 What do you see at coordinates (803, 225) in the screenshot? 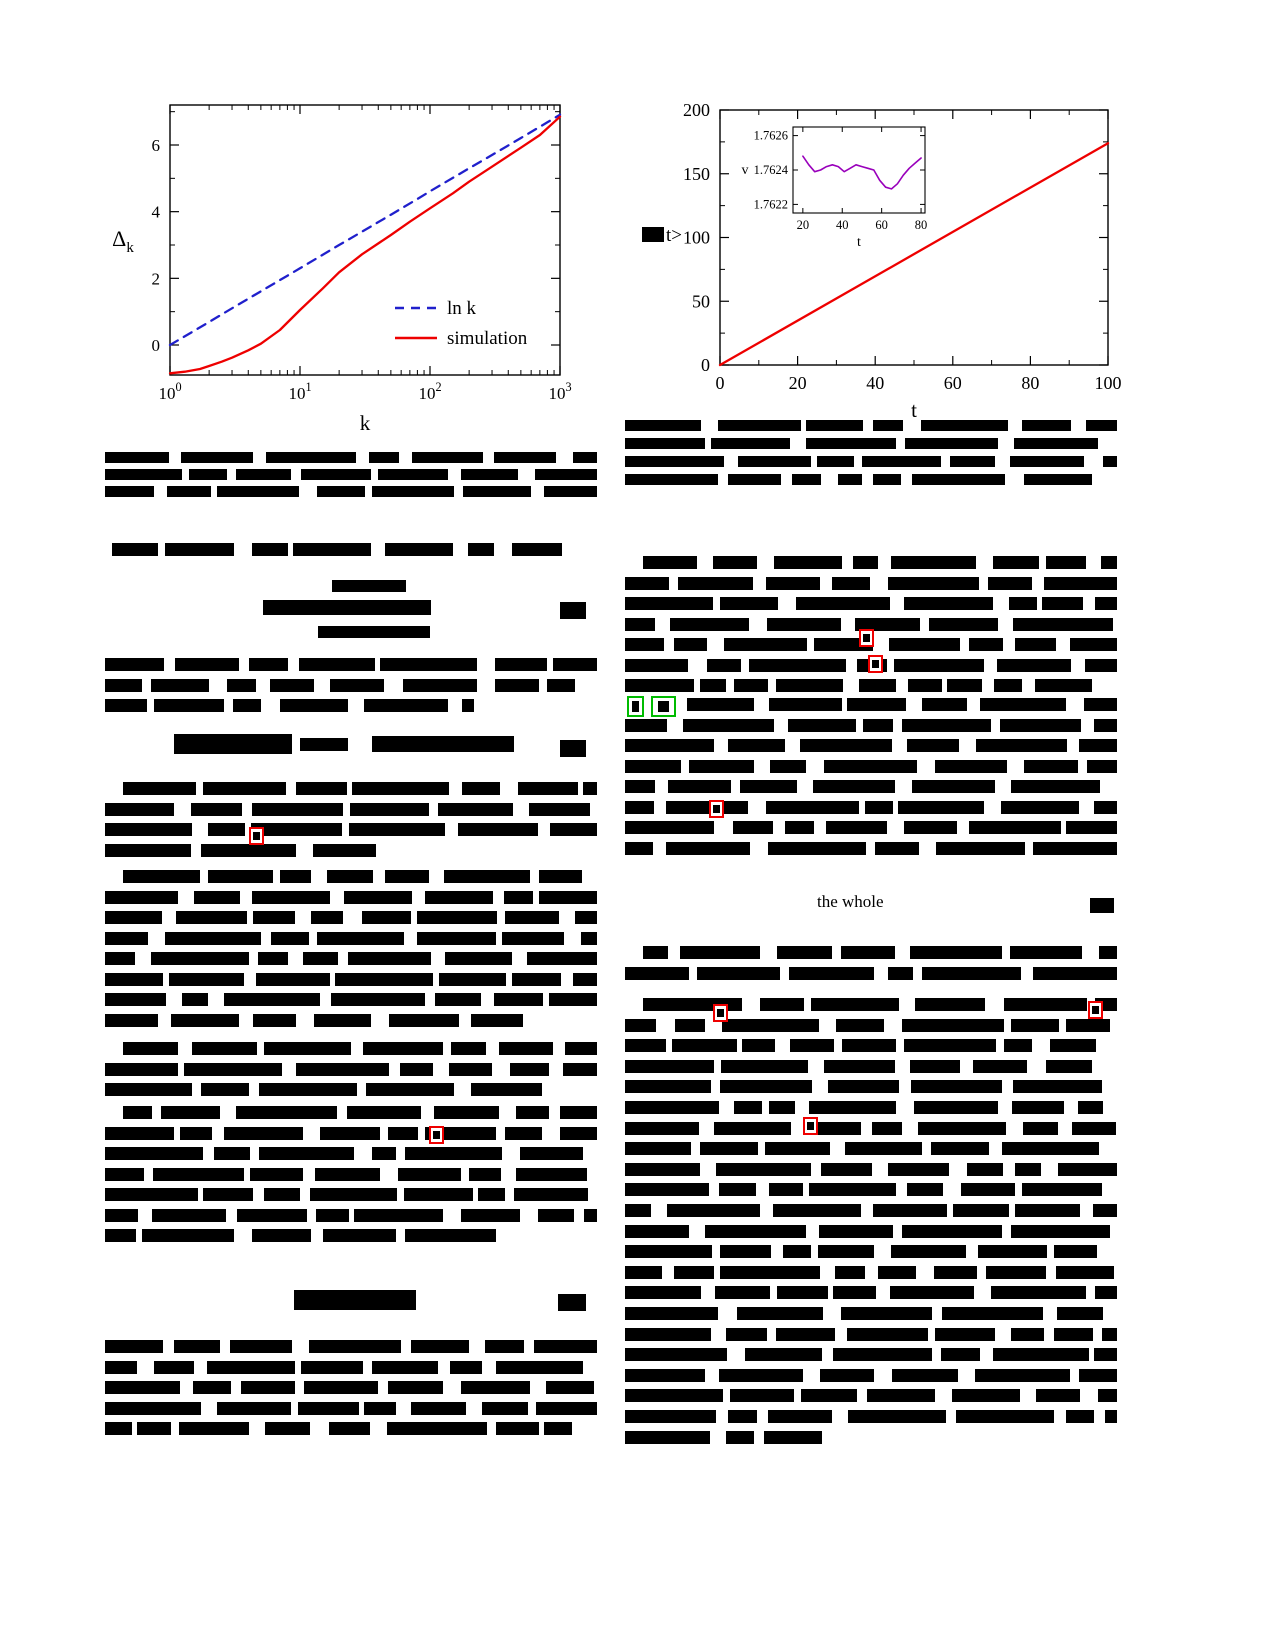
I see `inset-x-tick-label: 20` at bounding box center [803, 225].